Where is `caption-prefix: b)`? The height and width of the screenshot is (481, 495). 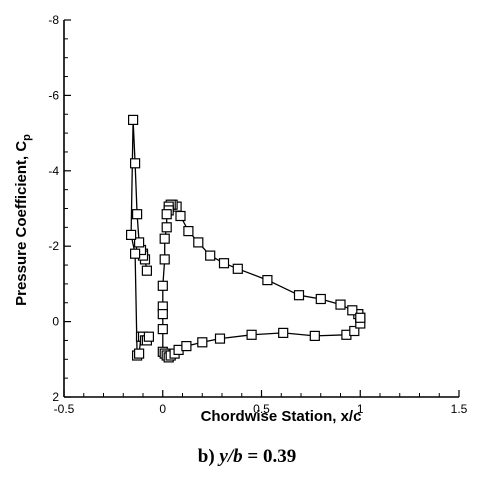
caption-prefix: b) is located at coordinates (209, 456).